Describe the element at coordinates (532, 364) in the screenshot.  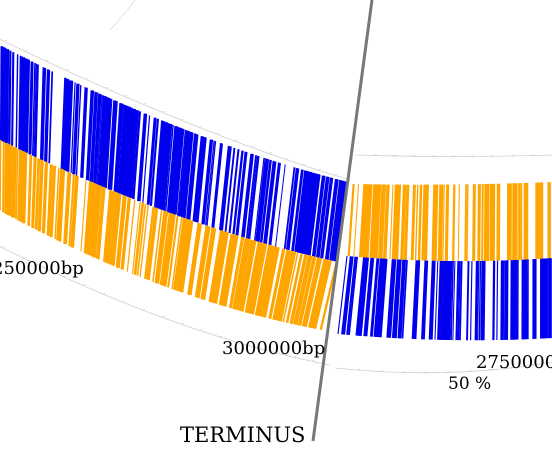
I see `tick-mark-inner-right: —` at that location.